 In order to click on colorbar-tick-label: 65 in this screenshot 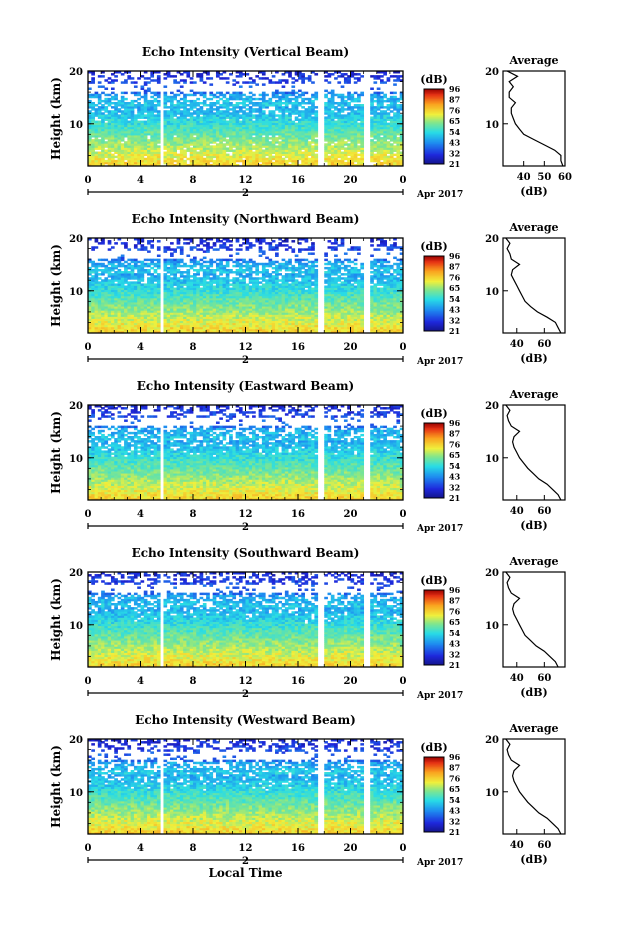, I will do `click(454, 121)`.